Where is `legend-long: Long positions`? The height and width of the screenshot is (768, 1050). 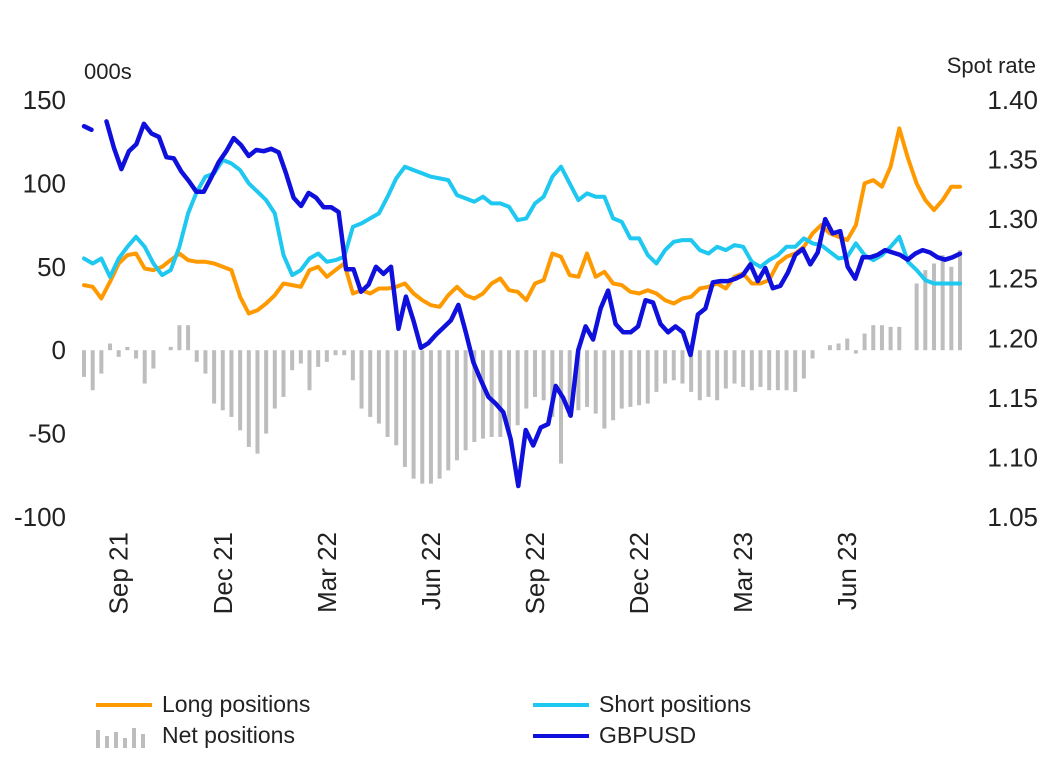 legend-long: Long positions is located at coordinates (203, 704).